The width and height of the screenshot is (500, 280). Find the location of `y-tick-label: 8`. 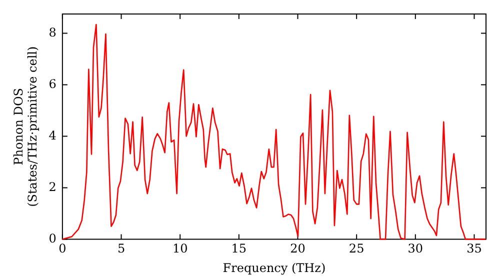

y-tick-label: 8 is located at coordinates (52, 32).